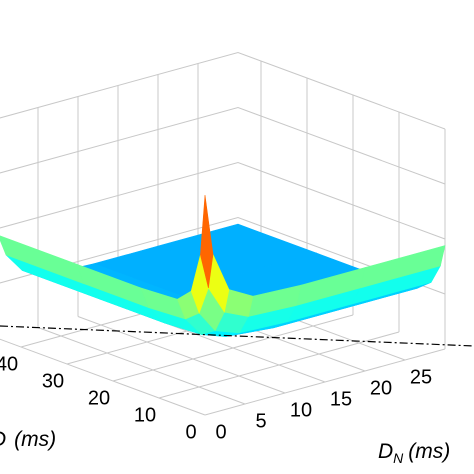  Describe the element at coordinates (421, 377) in the screenshot. I see `x-tick-label: 25` at that location.